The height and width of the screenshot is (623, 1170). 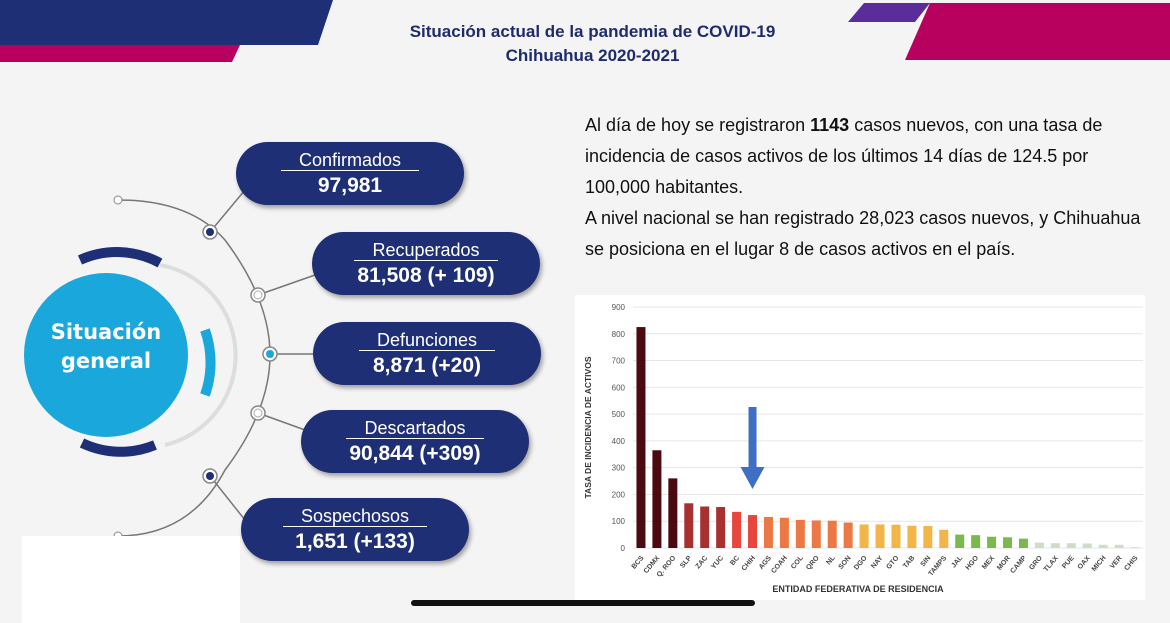 What do you see at coordinates (797, 562) in the screenshot?
I see `x-tick-label: COL` at bounding box center [797, 562].